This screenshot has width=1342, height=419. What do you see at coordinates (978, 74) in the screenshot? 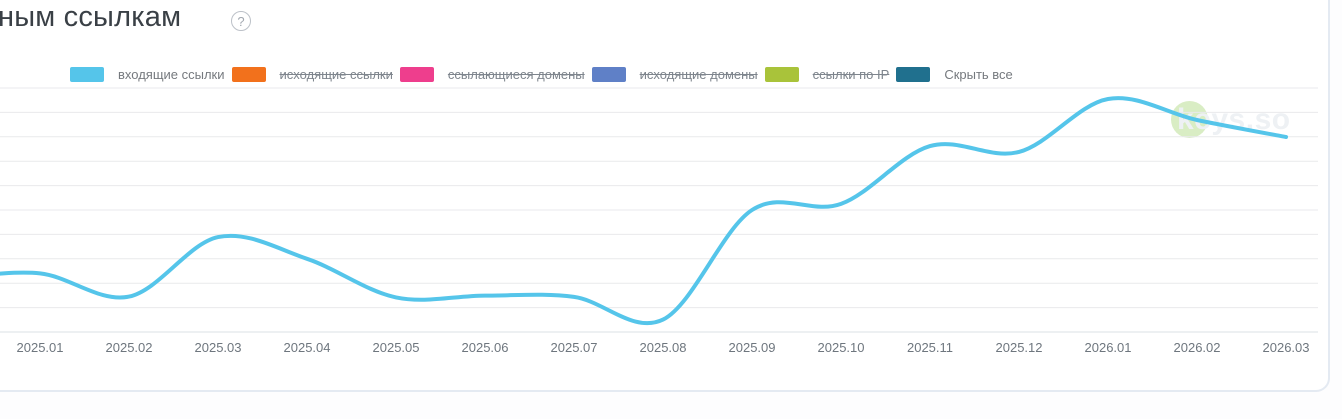
I see `legend-label-hide-all: Скрыть все` at bounding box center [978, 74].